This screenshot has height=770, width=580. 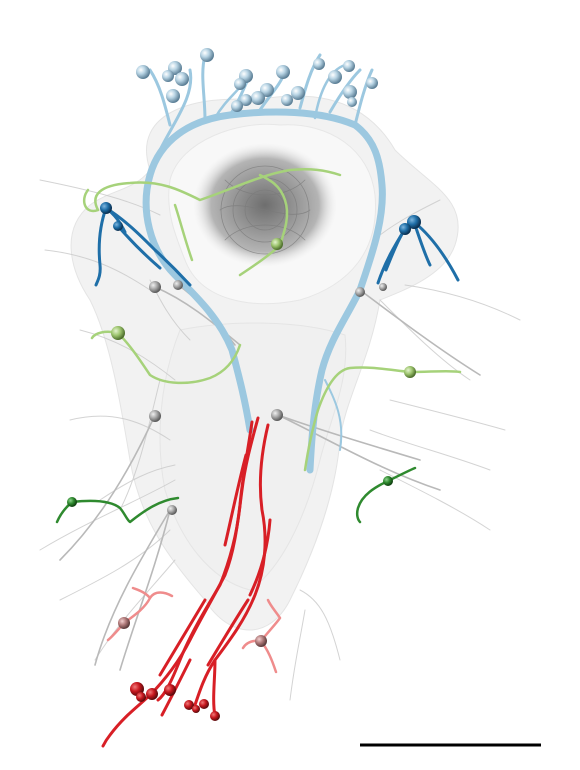 What do you see at coordinates (260, 218) in the screenshot?
I see `dark-blue-somata` at bounding box center [260, 218].